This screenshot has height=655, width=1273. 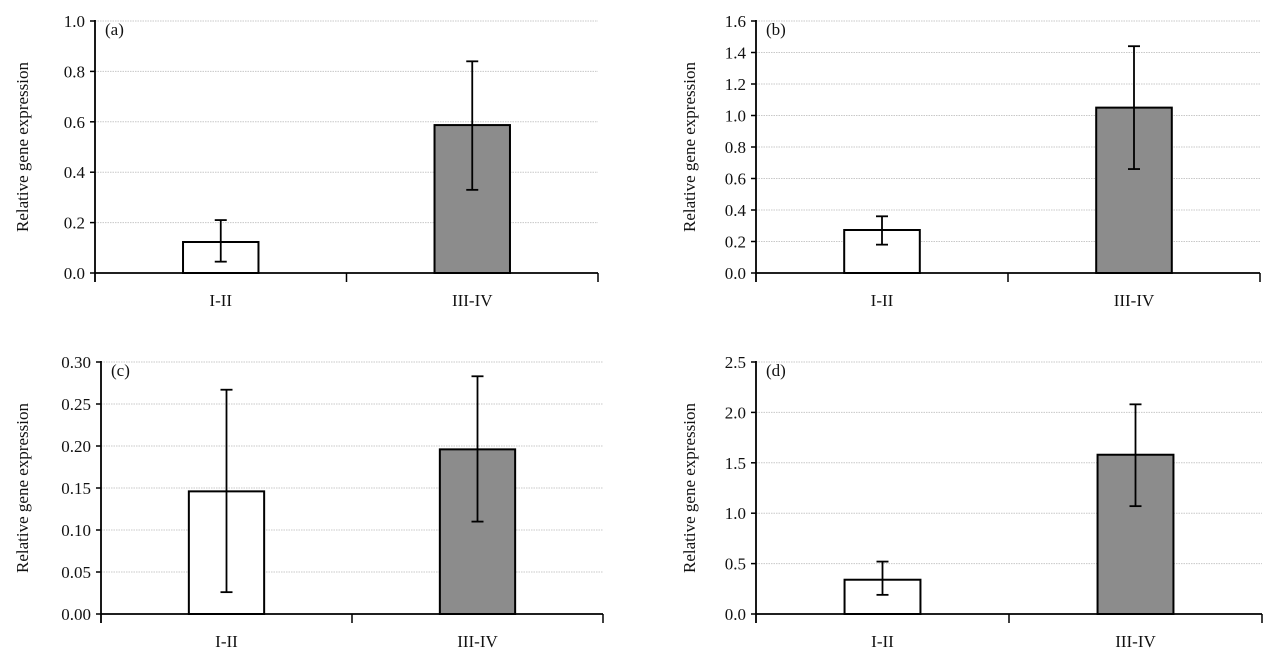 What do you see at coordinates (735, 463) in the screenshot?
I see `y-tick-label: 1.5` at bounding box center [735, 463].